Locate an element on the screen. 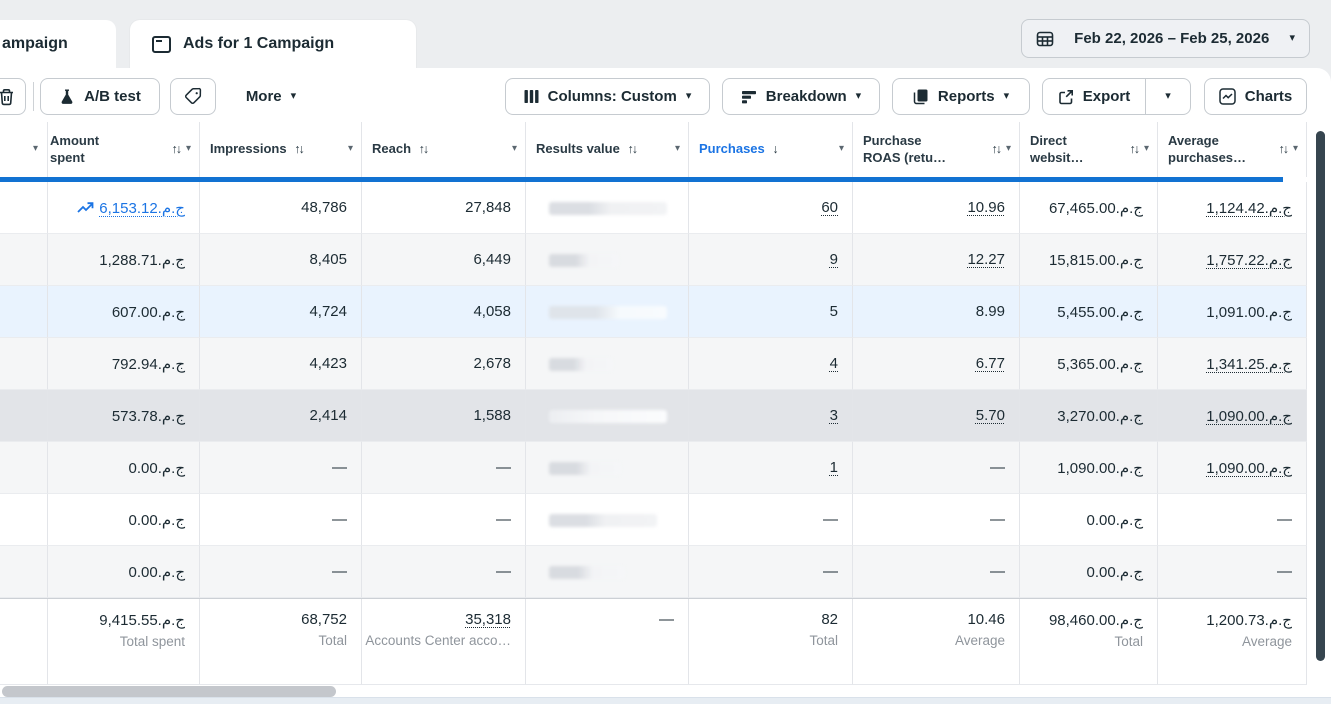 This screenshot has width=1331, height=704. total-impressions: 68,752 Total is located at coordinates (281, 642).